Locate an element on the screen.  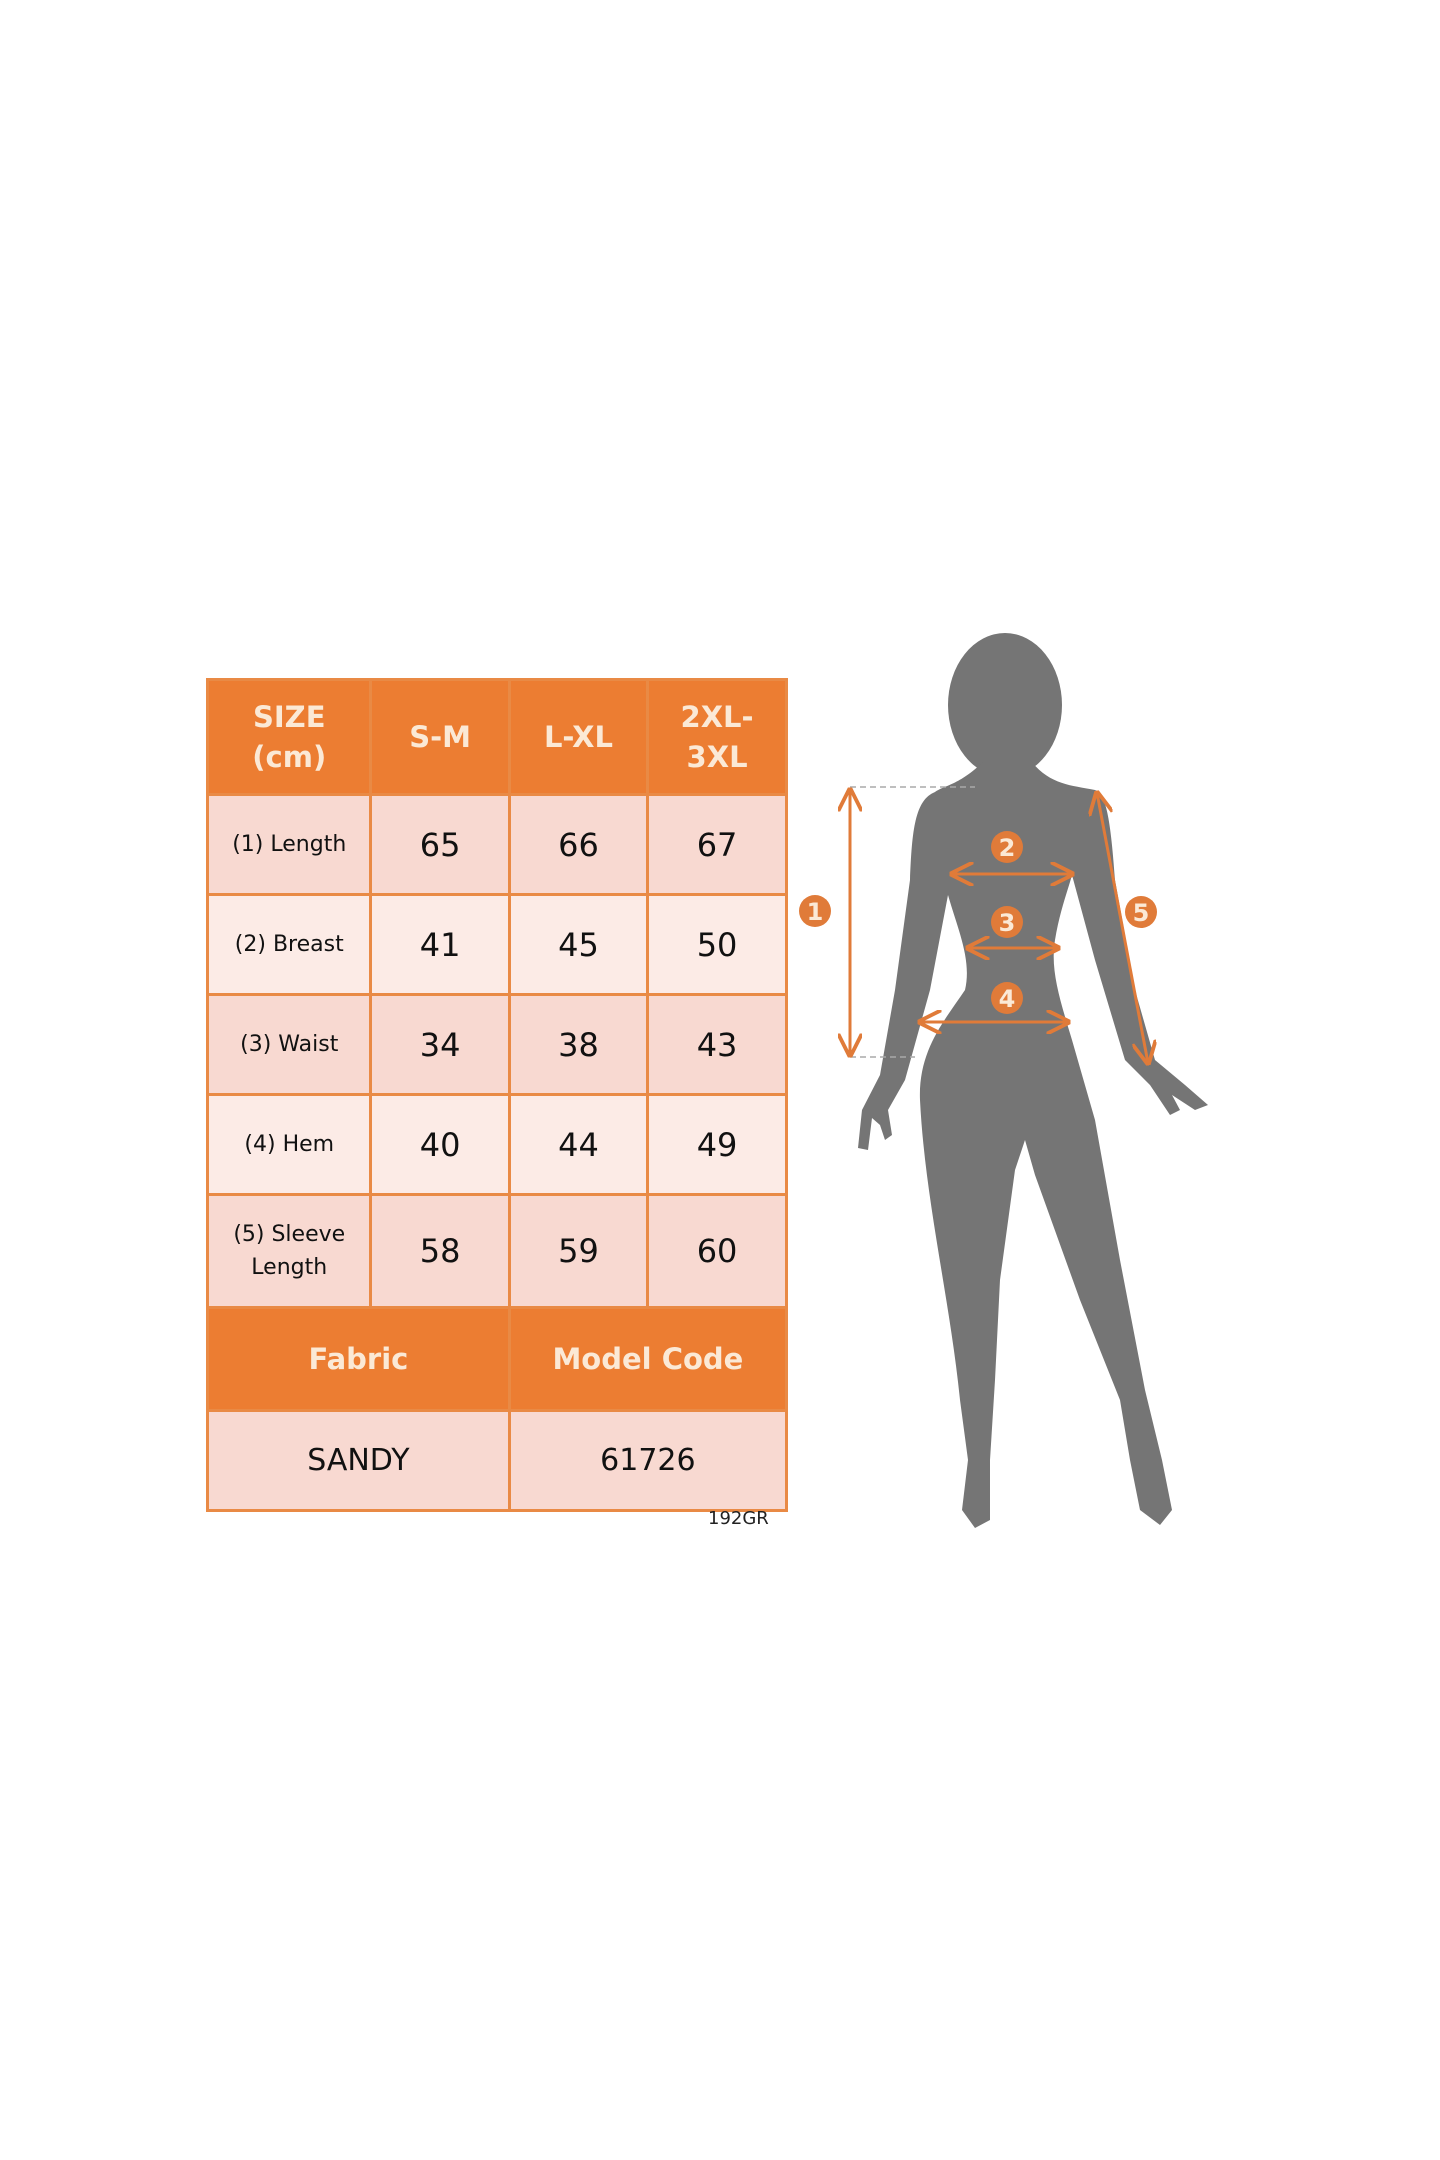
svg-text: 2 is located at coordinates (1007, 848).